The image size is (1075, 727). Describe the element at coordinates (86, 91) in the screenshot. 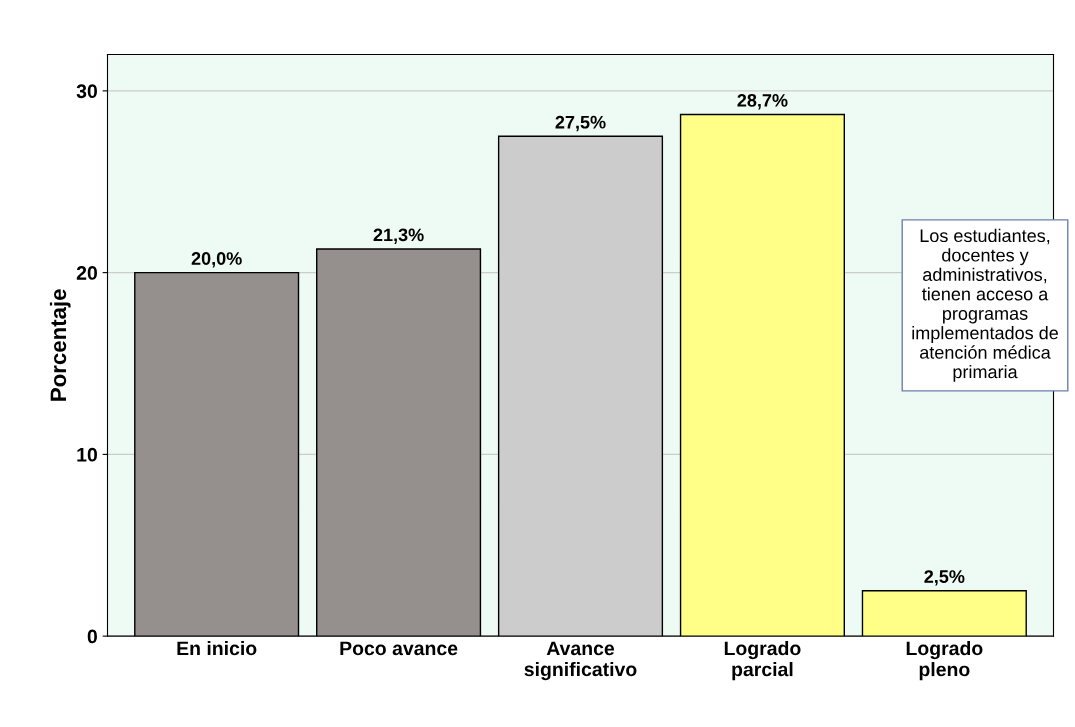

I see `y-tick-label: 30` at that location.